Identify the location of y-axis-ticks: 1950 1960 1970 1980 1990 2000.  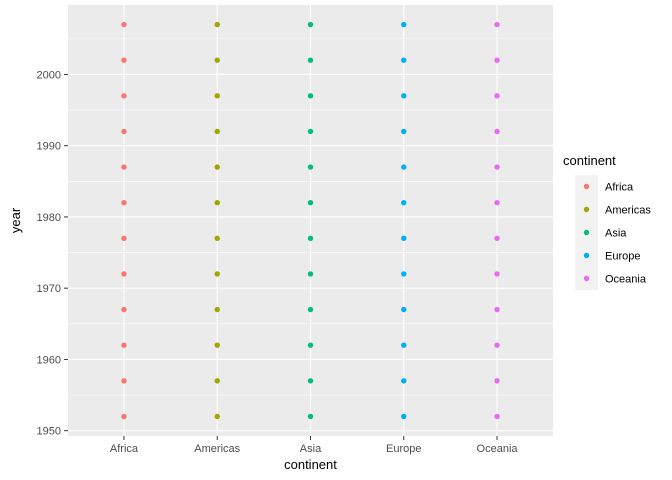
(52, 253).